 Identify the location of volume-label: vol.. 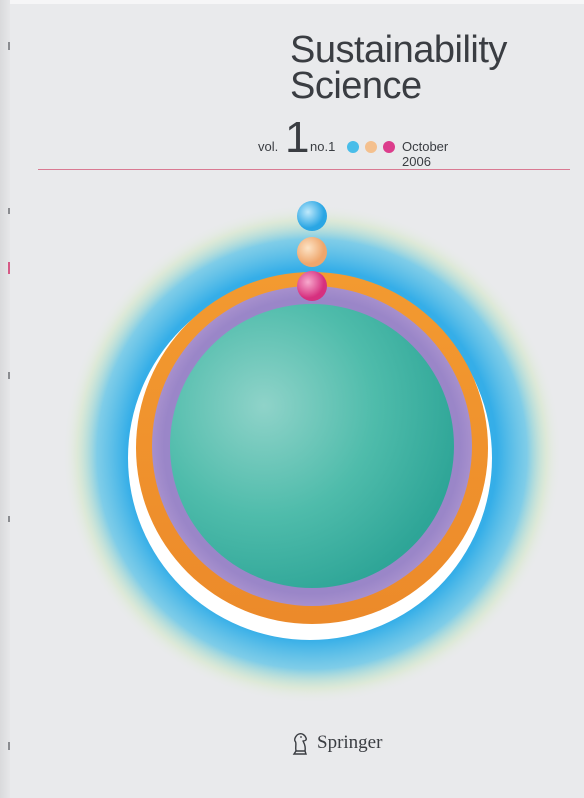
(268, 146).